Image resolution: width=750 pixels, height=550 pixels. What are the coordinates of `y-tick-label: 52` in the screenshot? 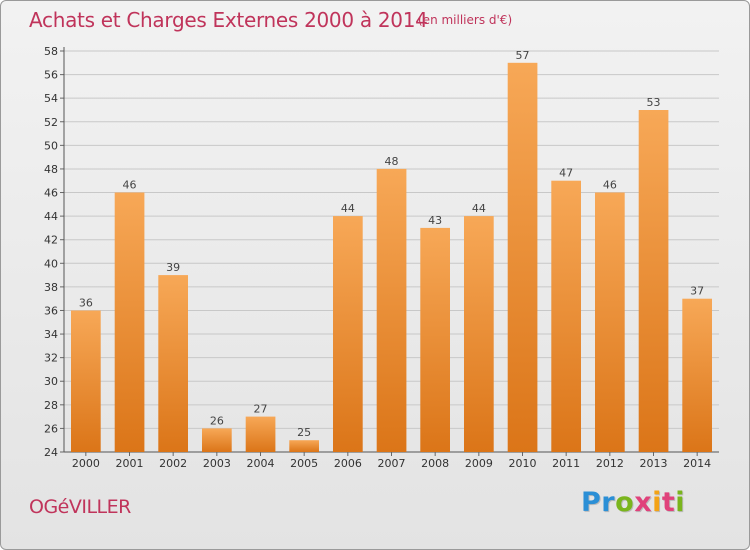 It's located at (51, 122).